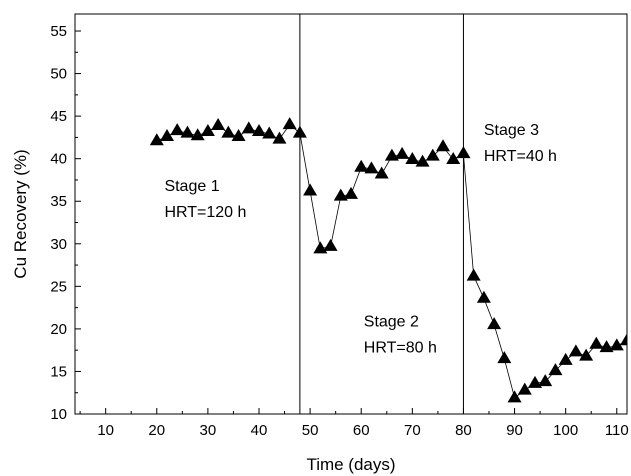 The width and height of the screenshot is (631, 476). What do you see at coordinates (520, 143) in the screenshot?
I see `stage-annotation: Stage 3 HRT=40 h` at bounding box center [520, 143].